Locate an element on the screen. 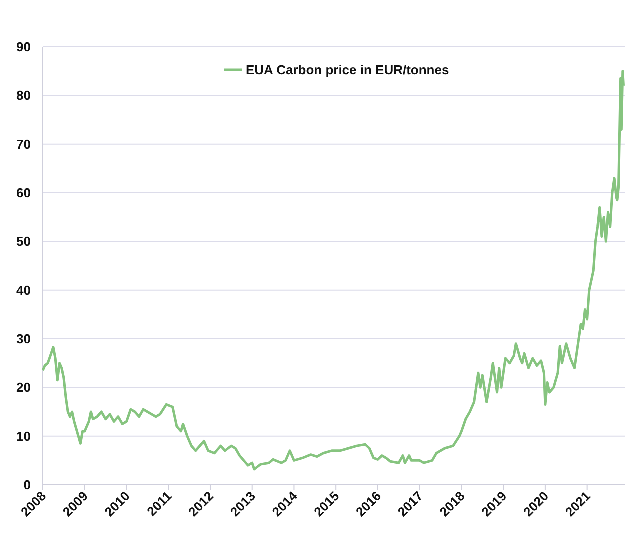 The height and width of the screenshot is (534, 639). y-tick-label: 70 is located at coordinates (23, 144).